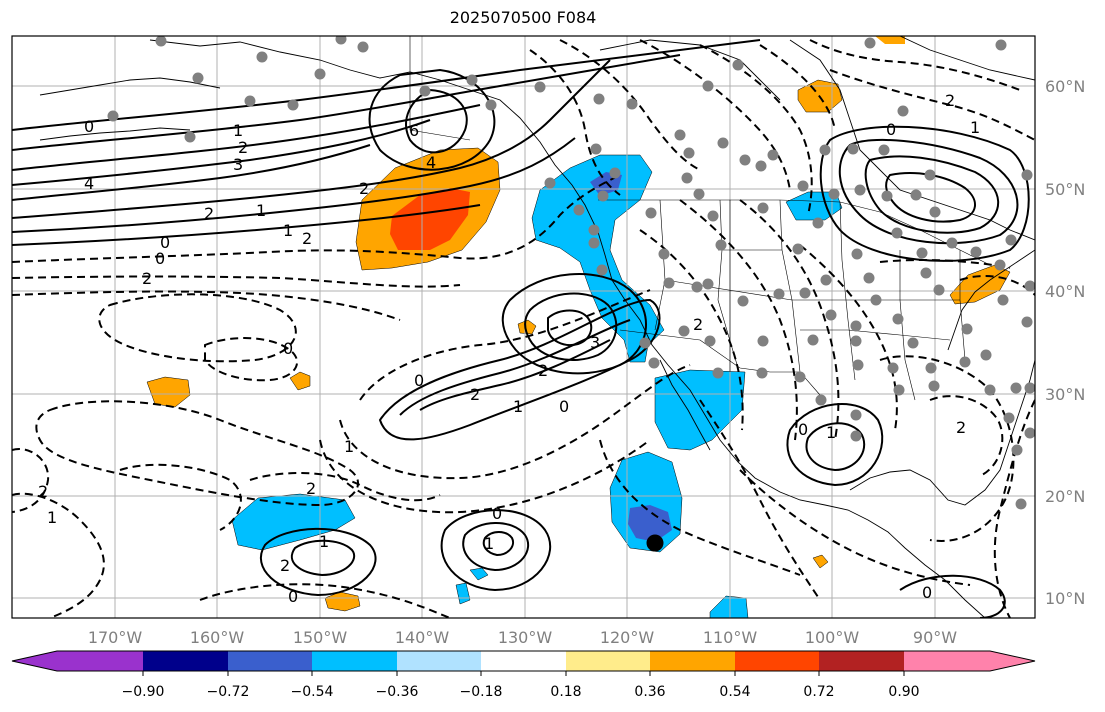 This screenshot has width=1105, height=712. What do you see at coordinates (627, 637) in the screenshot?
I see `lon-label-120w: 120°W` at bounding box center [627, 637].